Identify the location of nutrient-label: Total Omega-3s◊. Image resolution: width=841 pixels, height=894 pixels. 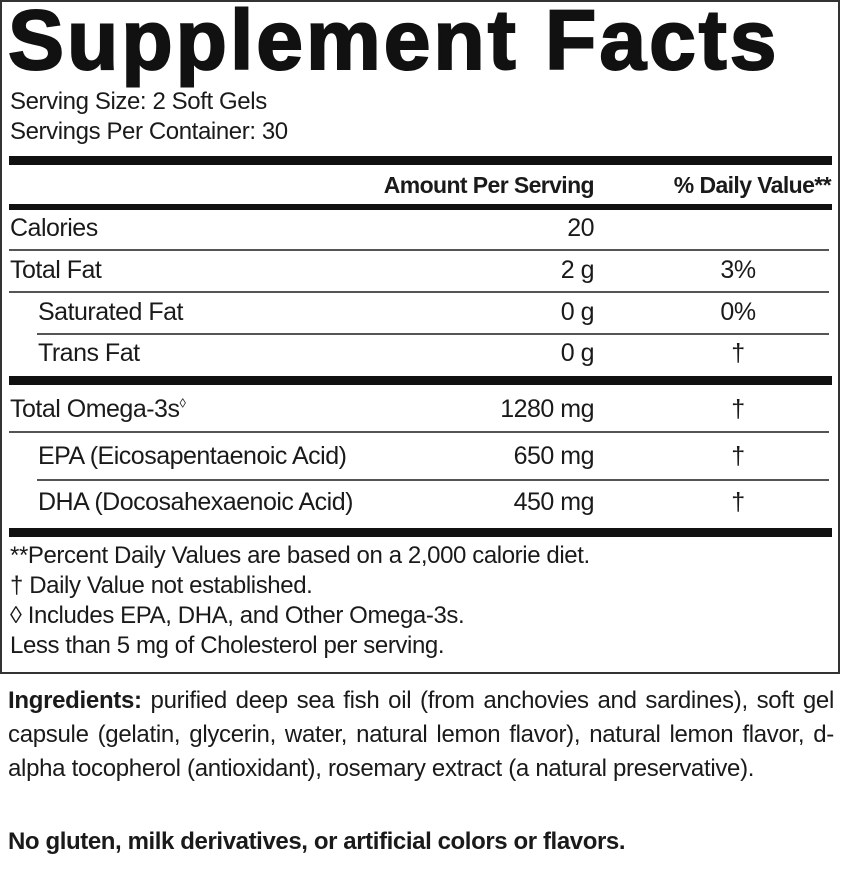
(98, 409).